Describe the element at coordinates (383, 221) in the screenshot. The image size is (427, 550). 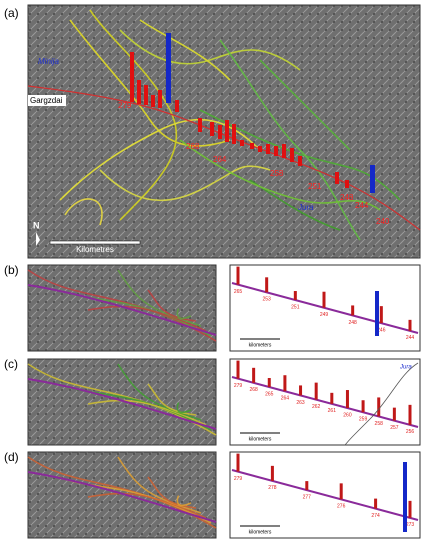
I see `route-marker: 240` at that location.